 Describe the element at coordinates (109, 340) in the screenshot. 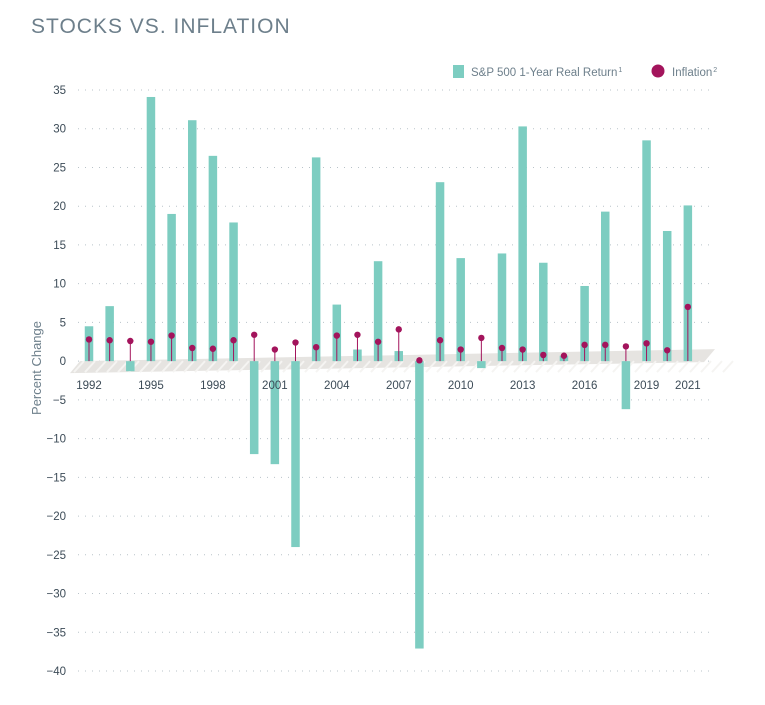

I see `inflation-dot-1993` at that location.